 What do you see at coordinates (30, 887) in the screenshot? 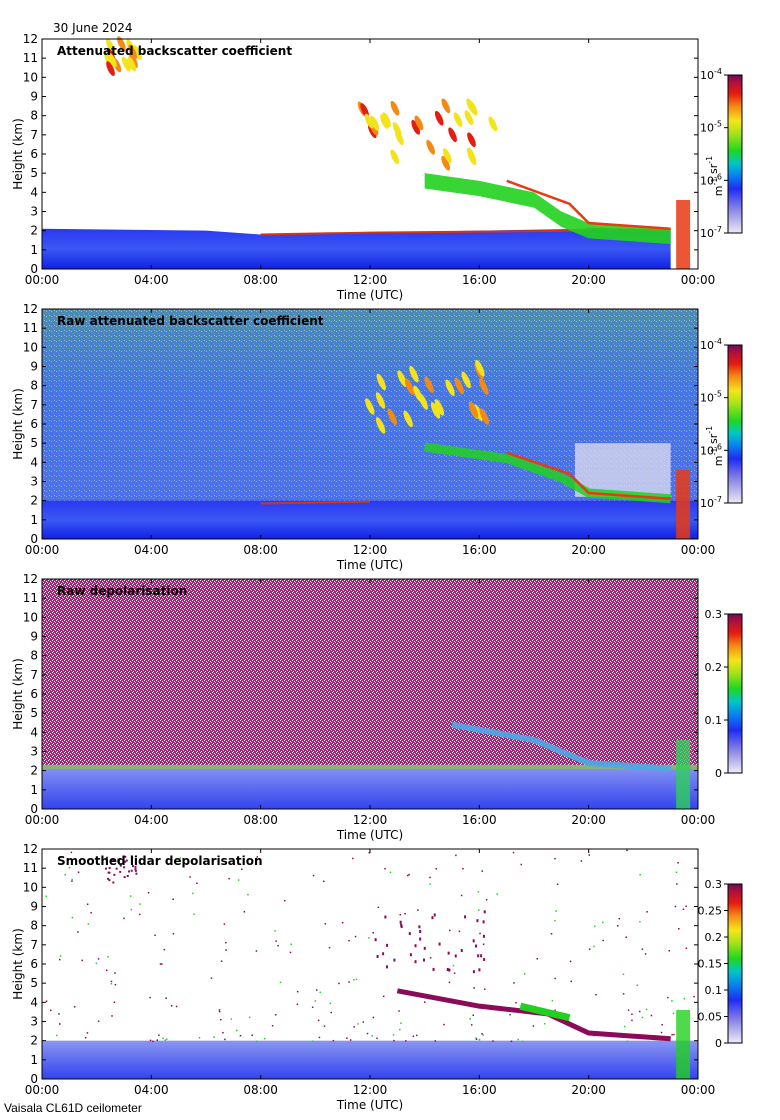
I see `y-tick-label: 10` at bounding box center [30, 887].